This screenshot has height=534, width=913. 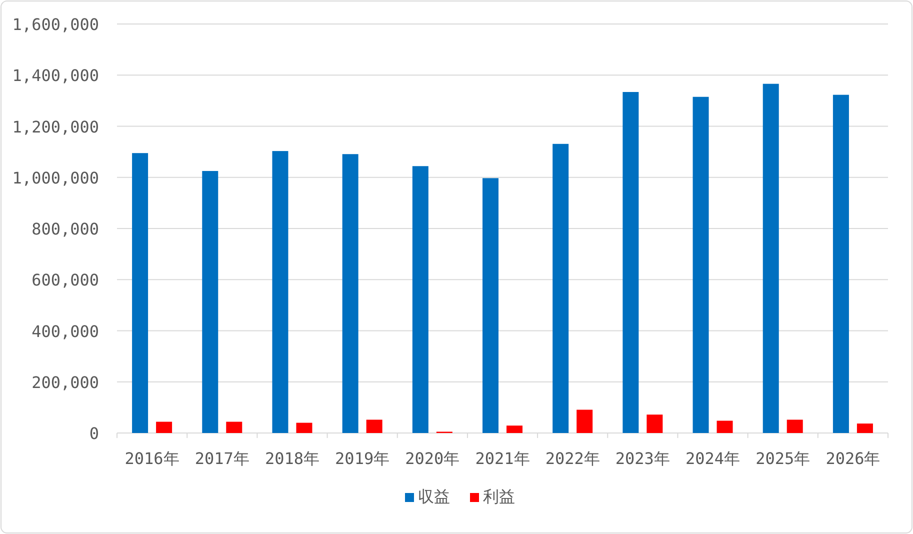 What do you see at coordinates (292, 458) in the screenshot?
I see `x-tick-label: 2018年` at bounding box center [292, 458].